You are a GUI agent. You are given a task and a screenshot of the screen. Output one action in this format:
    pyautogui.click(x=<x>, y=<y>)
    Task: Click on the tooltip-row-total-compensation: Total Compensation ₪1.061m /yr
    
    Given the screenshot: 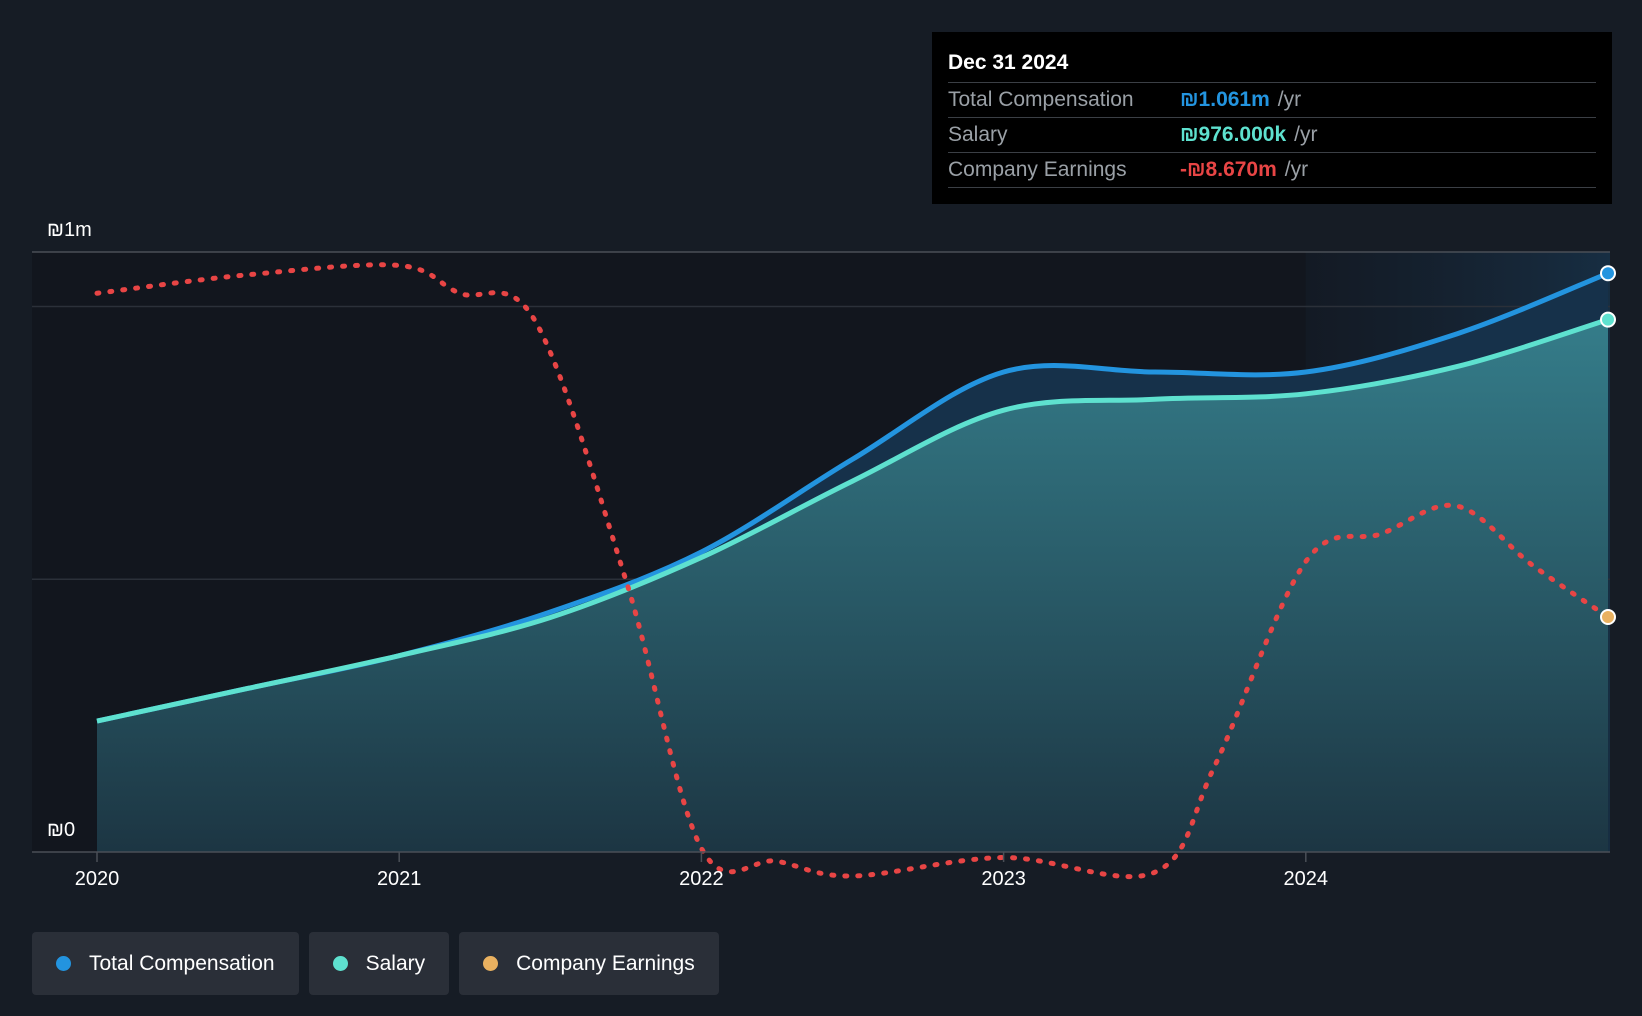 What is the action you would take?
    pyautogui.click(x=1272, y=100)
    